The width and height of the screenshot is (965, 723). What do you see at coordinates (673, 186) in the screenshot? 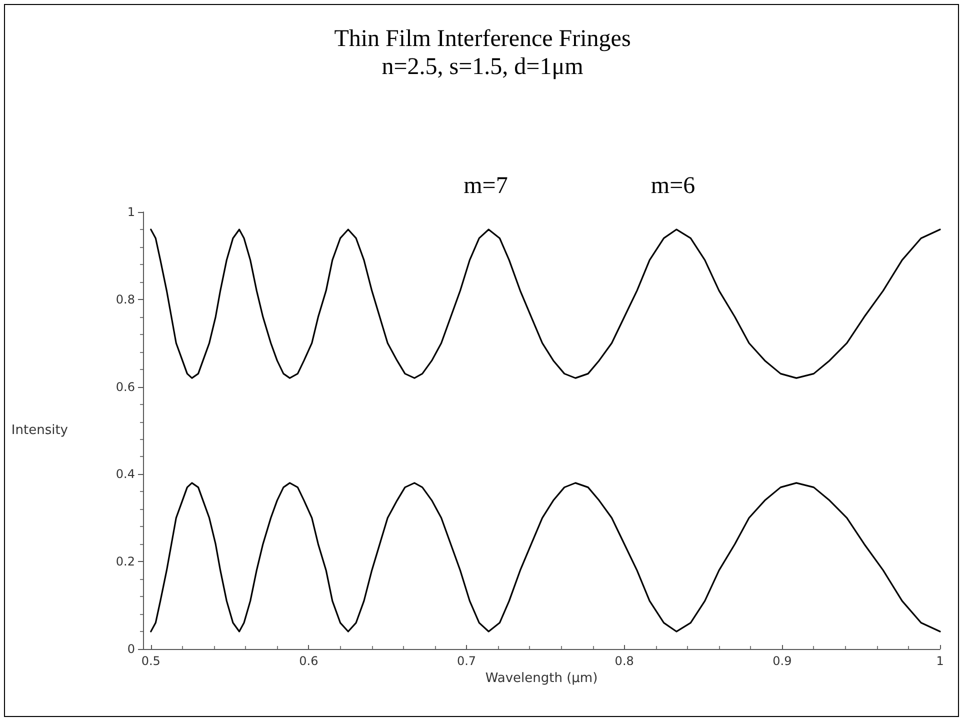
I see `text: m=6` at bounding box center [673, 186].